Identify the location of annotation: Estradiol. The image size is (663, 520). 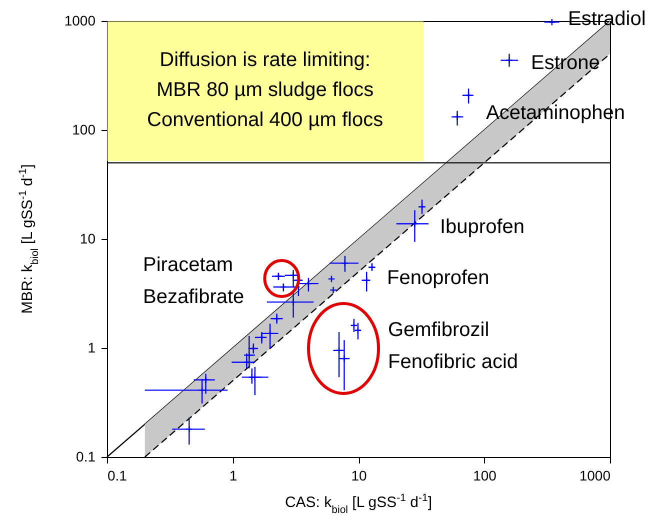
(607, 19).